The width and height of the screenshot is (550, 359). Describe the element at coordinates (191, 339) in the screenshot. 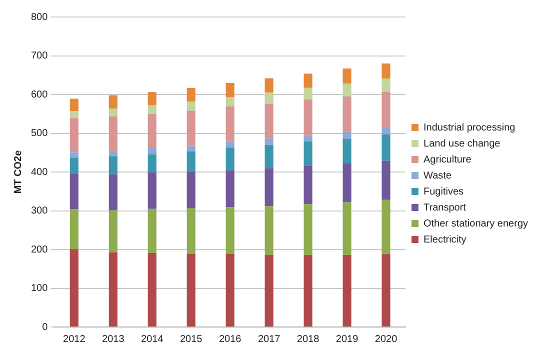

I see `x-tick-label: 2015` at that location.